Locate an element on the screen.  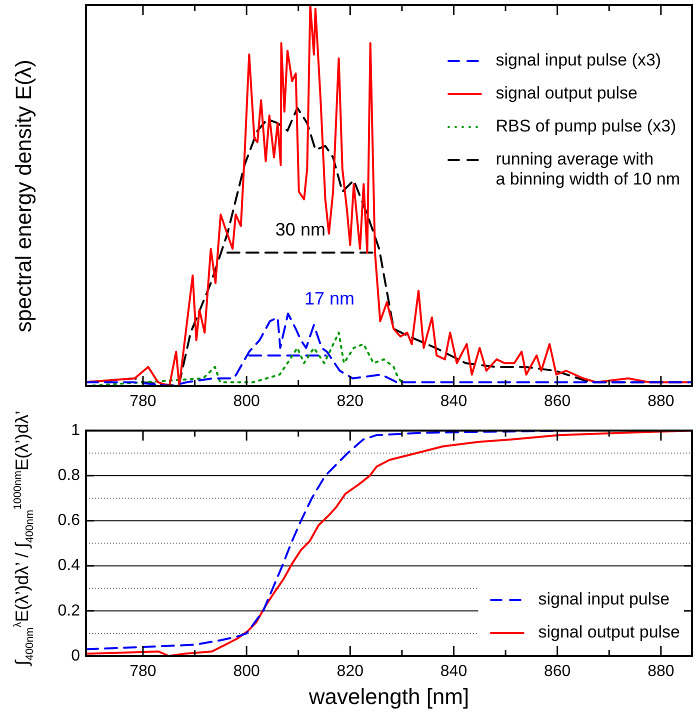
y-tick-label: 0.2 is located at coordinates (69, 611).